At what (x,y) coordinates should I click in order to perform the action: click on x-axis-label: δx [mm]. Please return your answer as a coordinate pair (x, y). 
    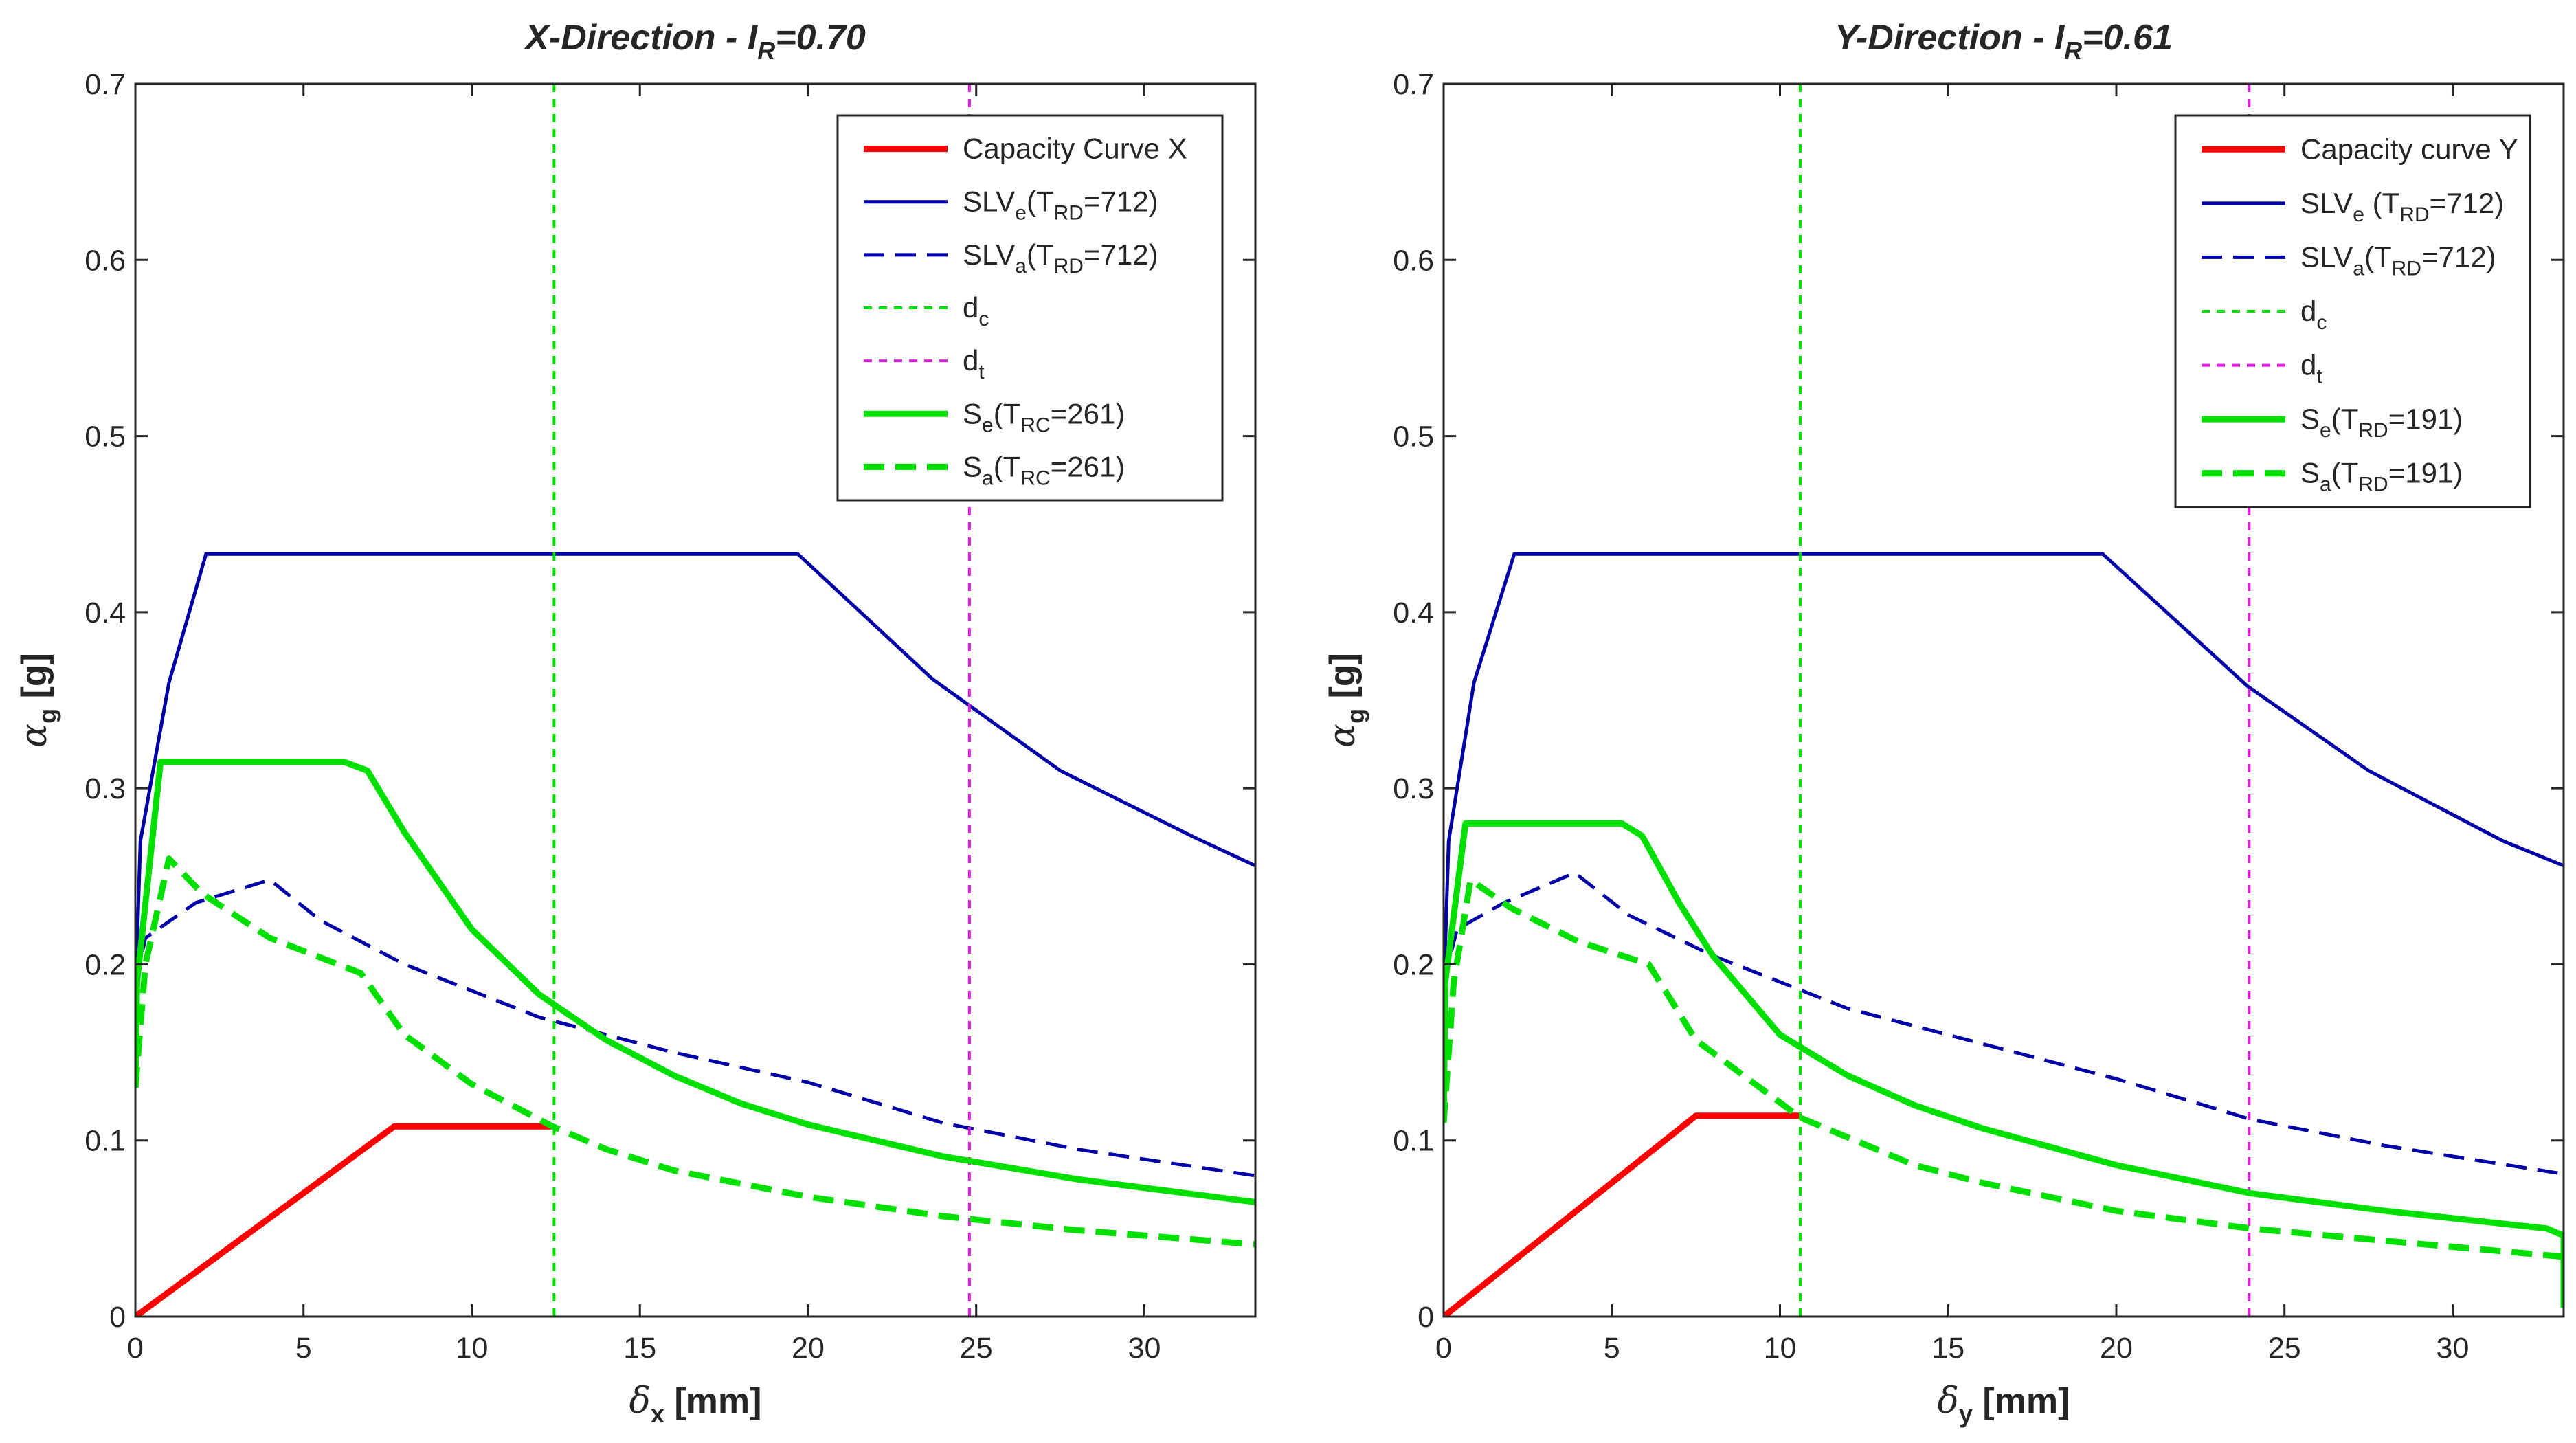
    Looking at the image, I should click on (695, 1404).